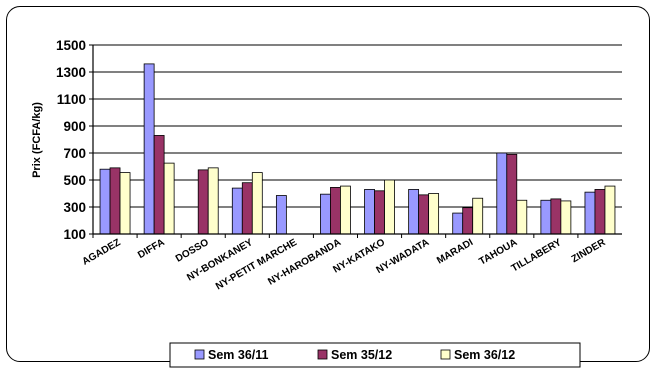 This screenshot has height=369, width=657. I want to click on legend-label: Sem 36/12, so click(484, 355).